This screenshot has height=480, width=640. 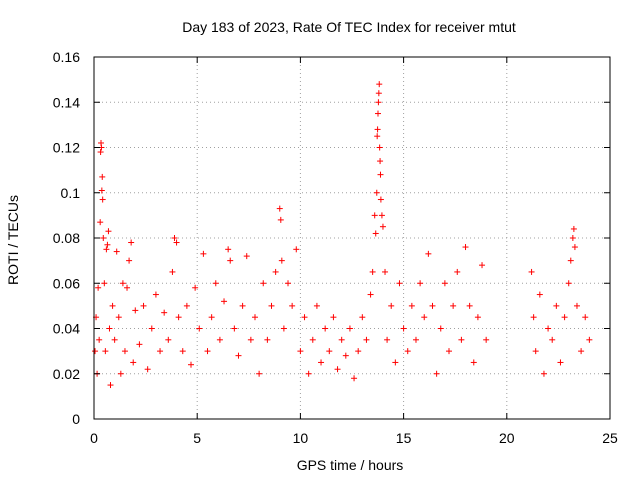 What do you see at coordinates (350, 465) in the screenshot?
I see `x-axis-label: GPS time / hours` at bounding box center [350, 465].